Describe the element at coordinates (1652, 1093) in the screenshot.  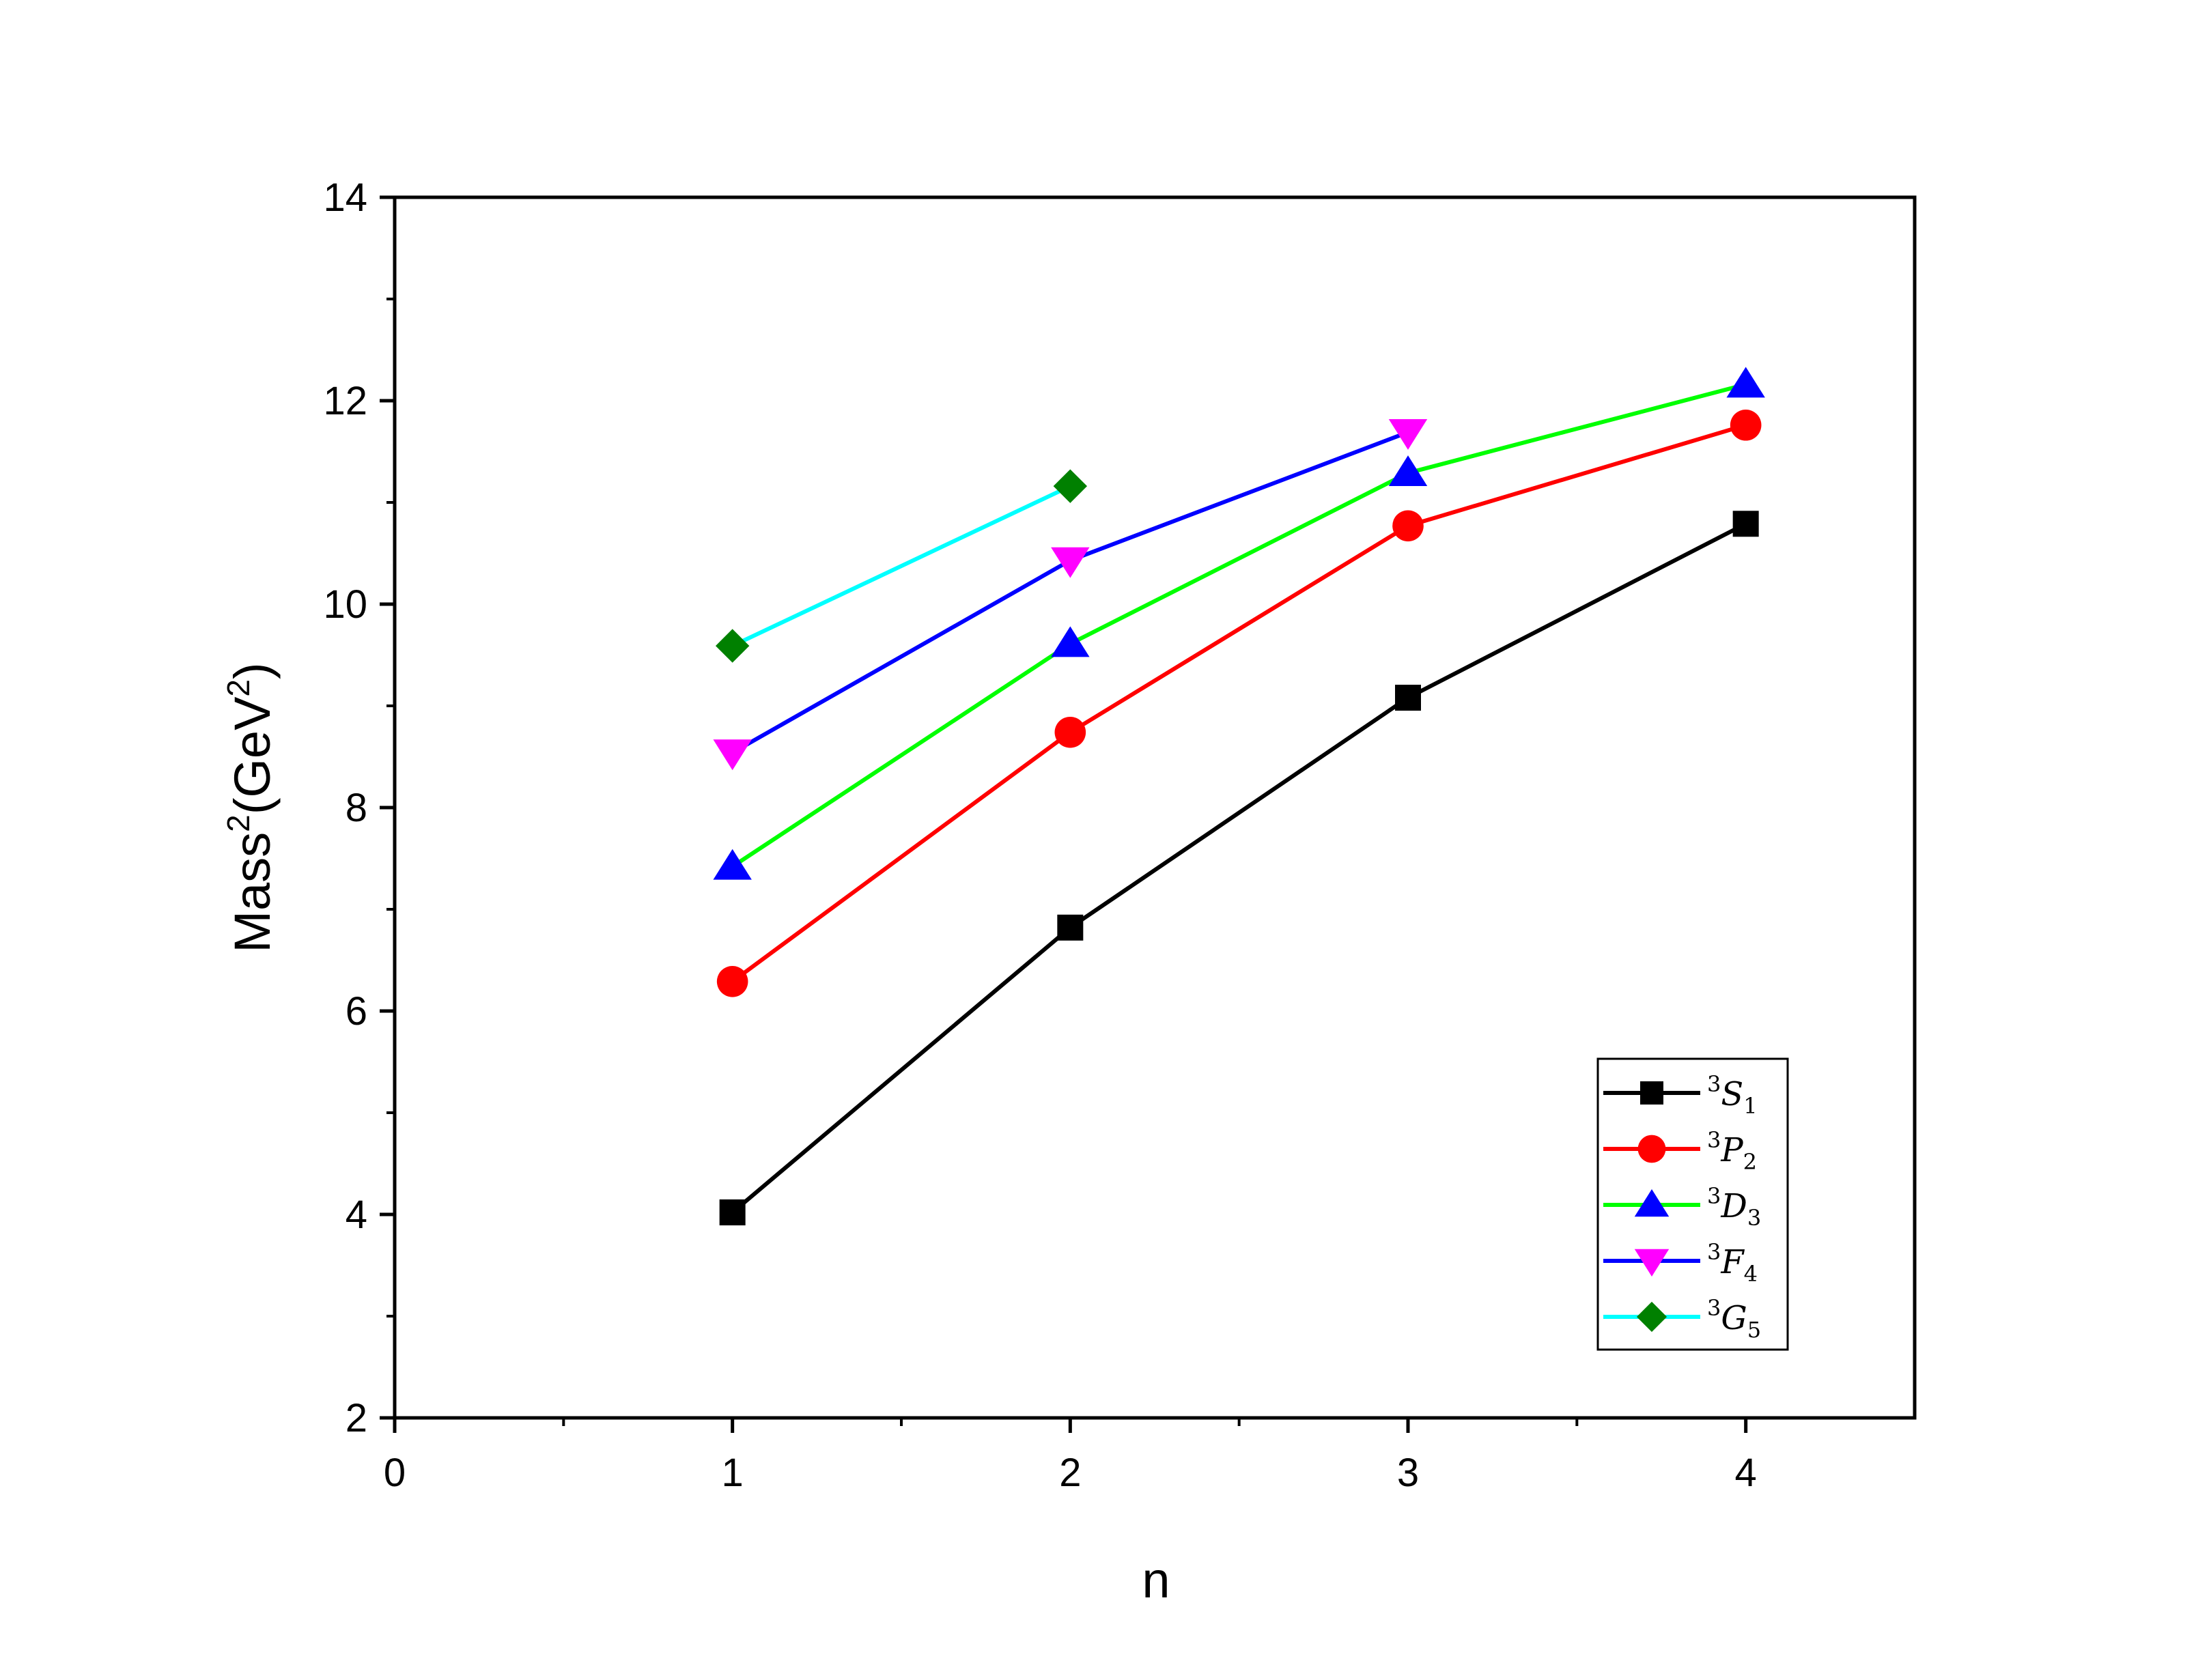
I see `legend-marker-3S1` at that location.